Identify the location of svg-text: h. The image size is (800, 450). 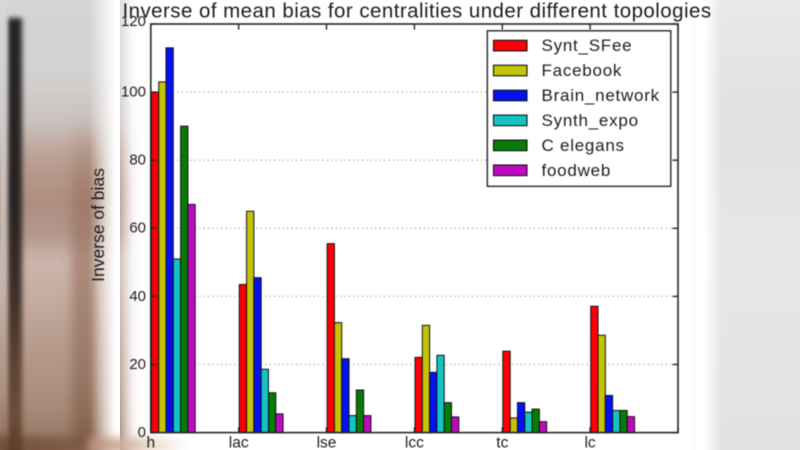
(150, 442).